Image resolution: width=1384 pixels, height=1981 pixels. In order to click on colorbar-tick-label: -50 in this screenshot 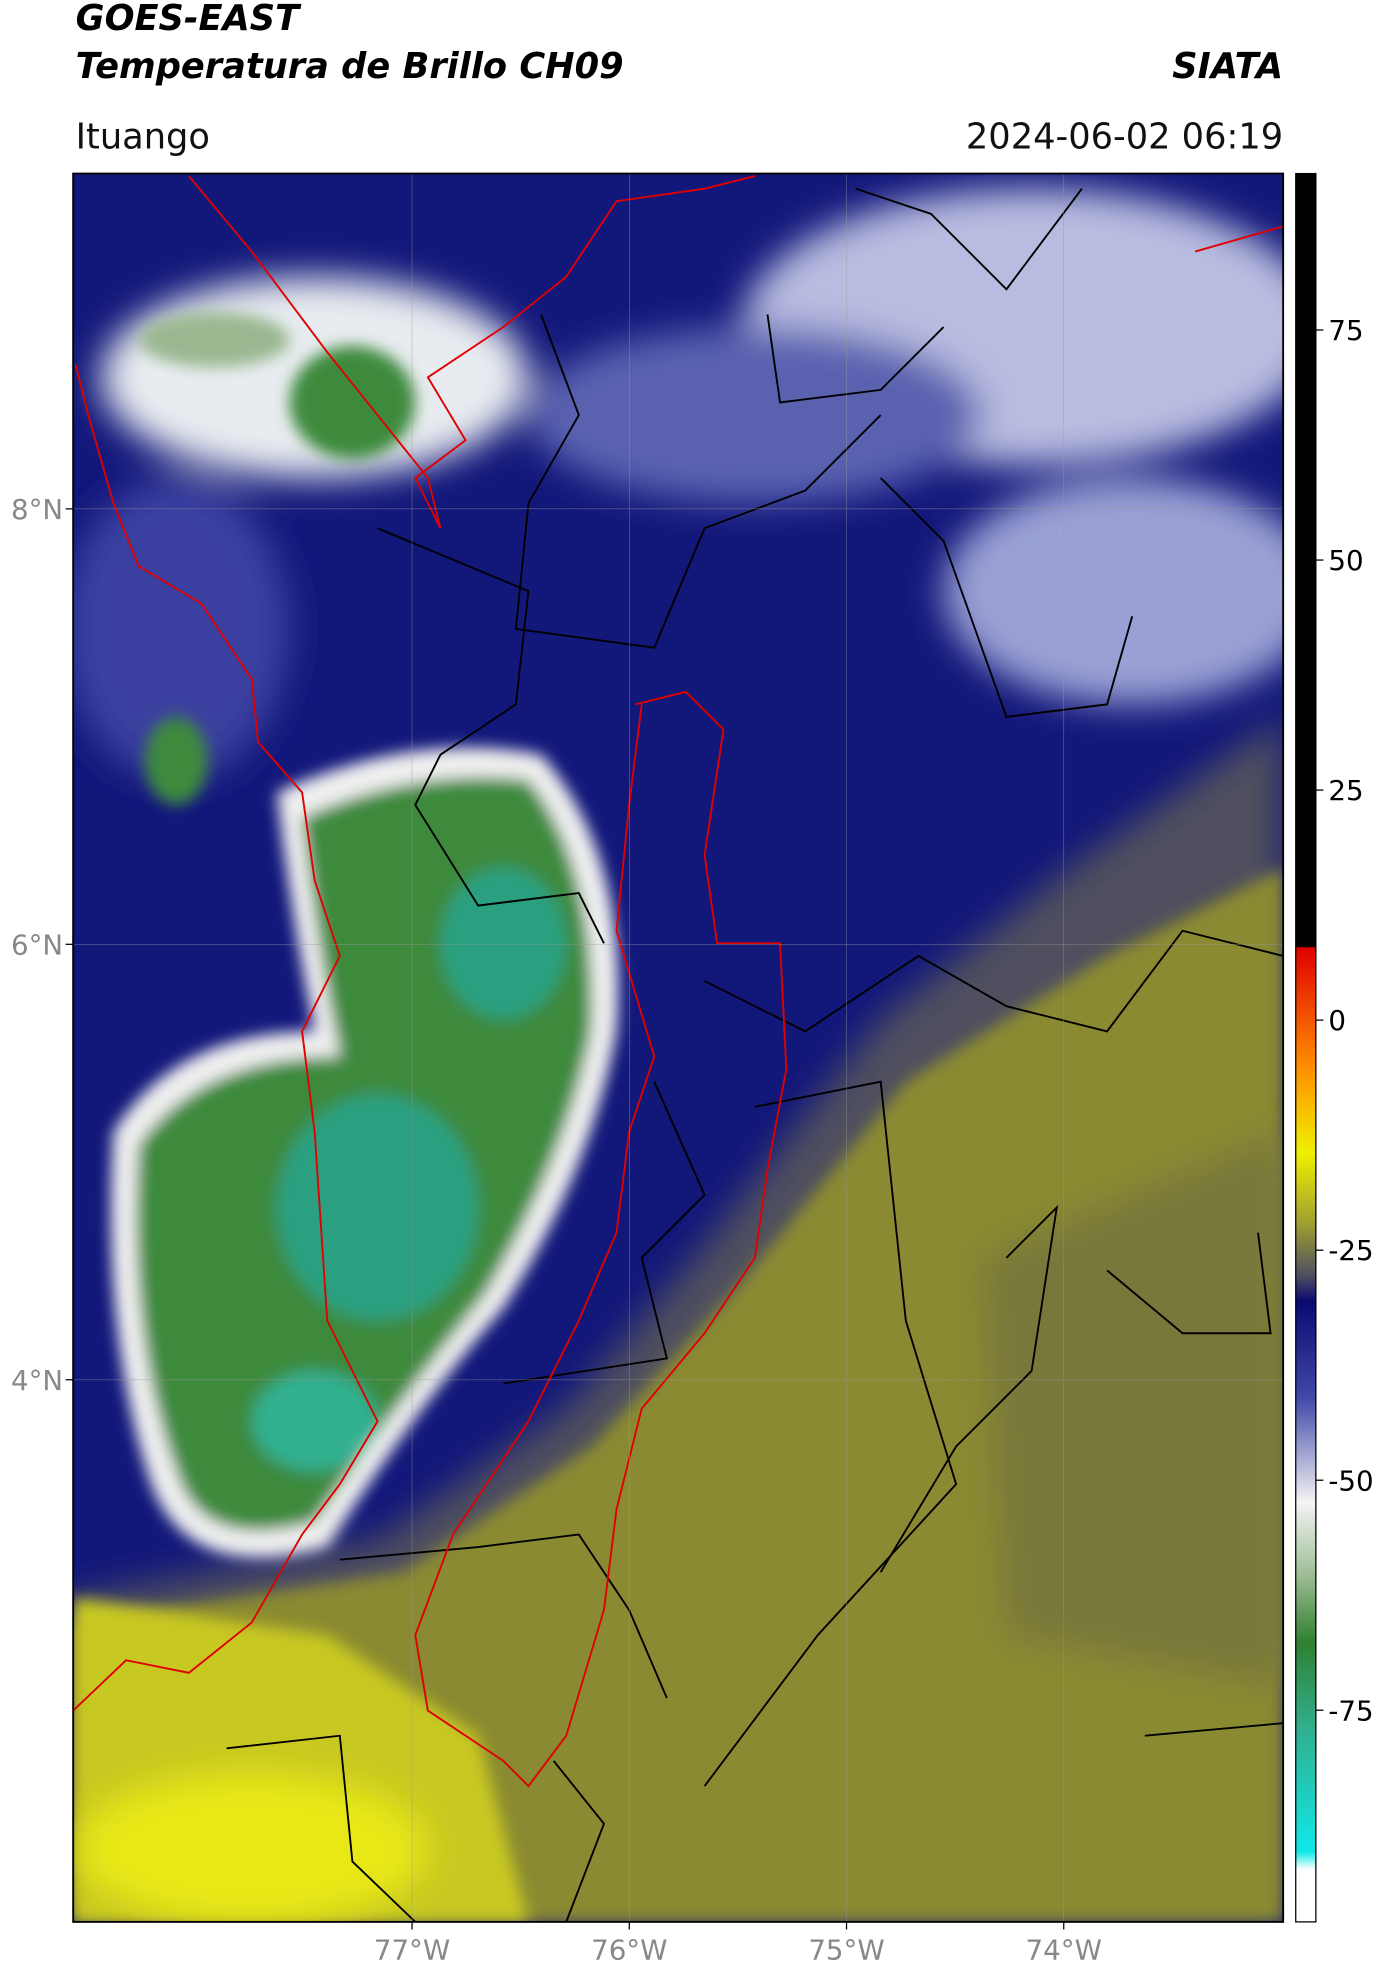, I will do `click(1350, 1480)`.